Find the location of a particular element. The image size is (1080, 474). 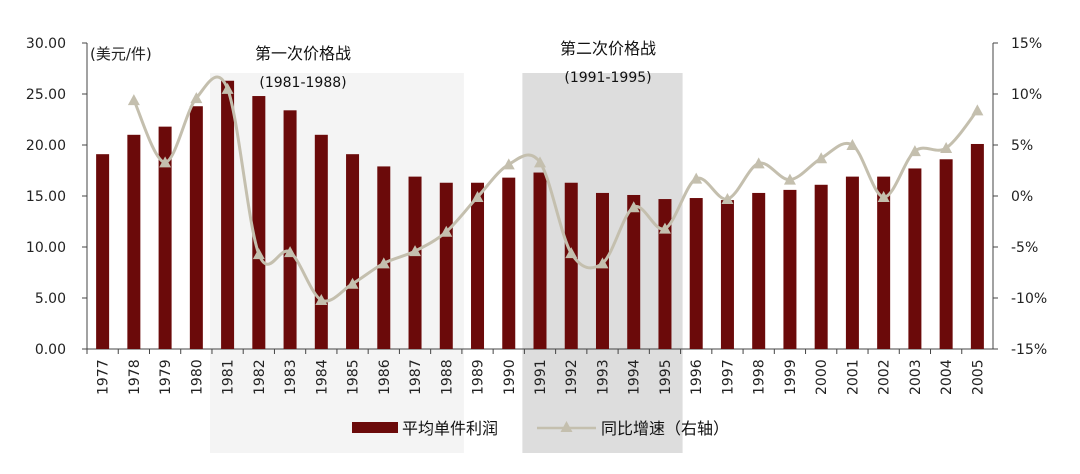

bar-1993 is located at coordinates (602, 270).